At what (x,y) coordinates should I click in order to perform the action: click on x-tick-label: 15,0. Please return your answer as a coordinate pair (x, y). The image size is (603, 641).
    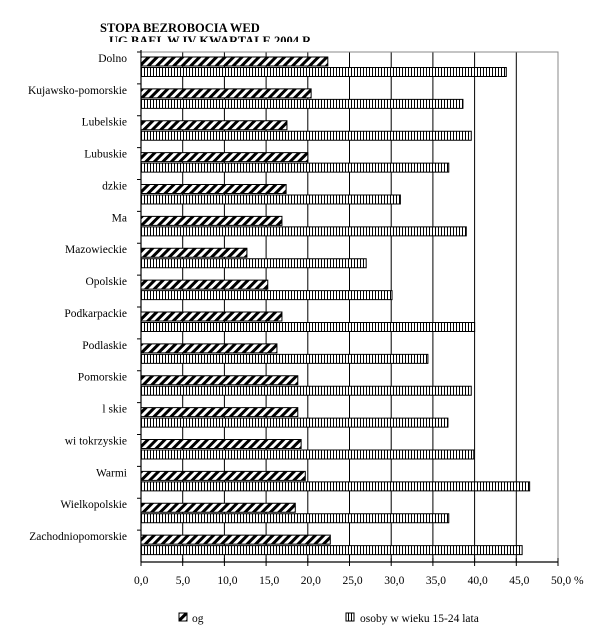
    Looking at the image, I should click on (269, 581).